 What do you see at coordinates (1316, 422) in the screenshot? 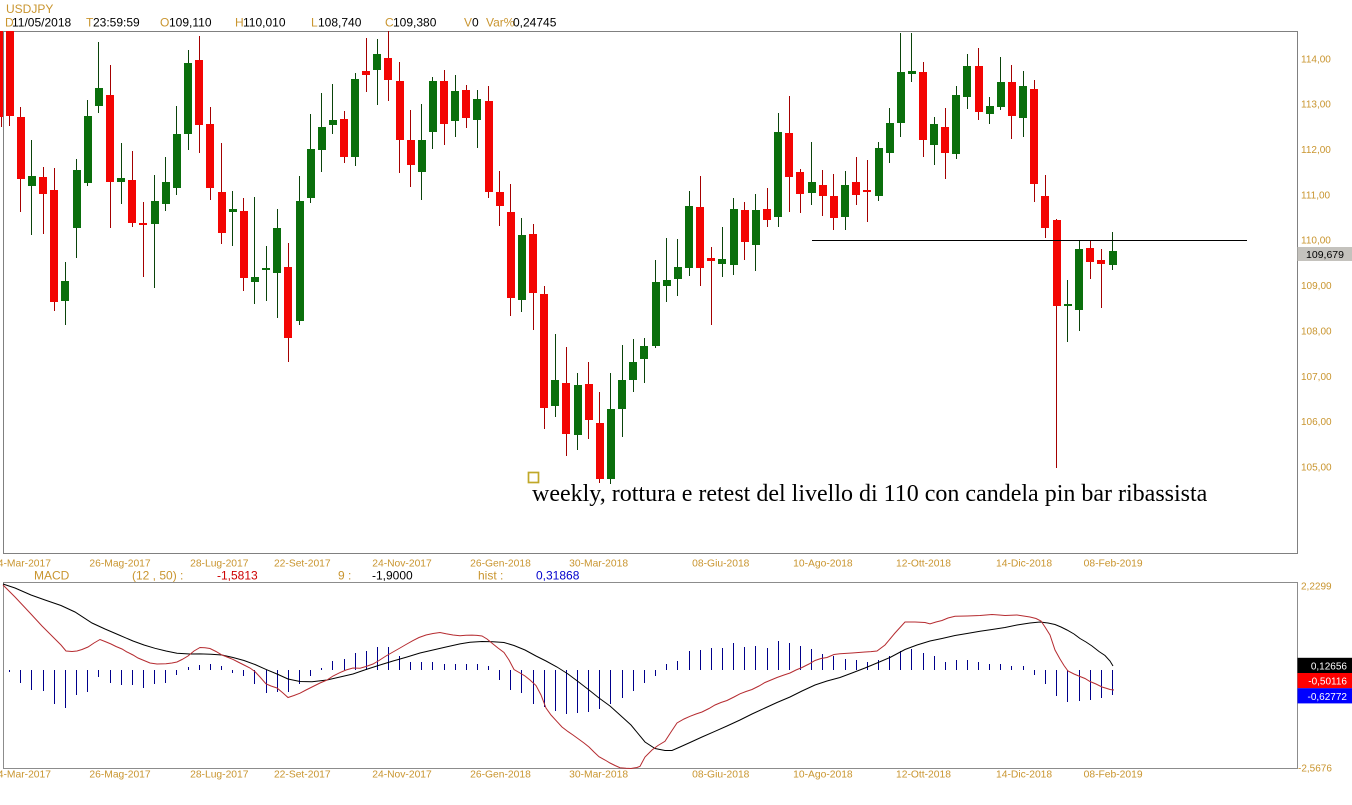
I see `svg-text: 106,00` at bounding box center [1316, 422].